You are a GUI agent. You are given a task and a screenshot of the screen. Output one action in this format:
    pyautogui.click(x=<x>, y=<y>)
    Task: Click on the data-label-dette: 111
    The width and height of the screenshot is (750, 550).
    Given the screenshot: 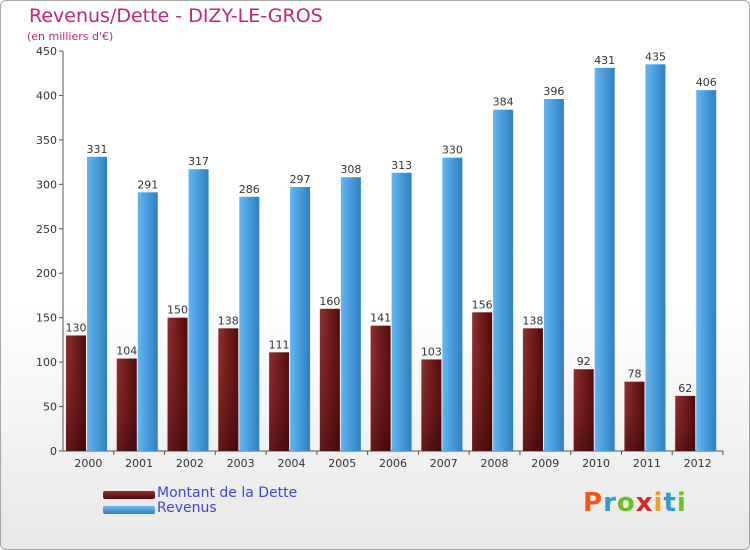 What is the action you would take?
    pyautogui.click(x=279, y=344)
    